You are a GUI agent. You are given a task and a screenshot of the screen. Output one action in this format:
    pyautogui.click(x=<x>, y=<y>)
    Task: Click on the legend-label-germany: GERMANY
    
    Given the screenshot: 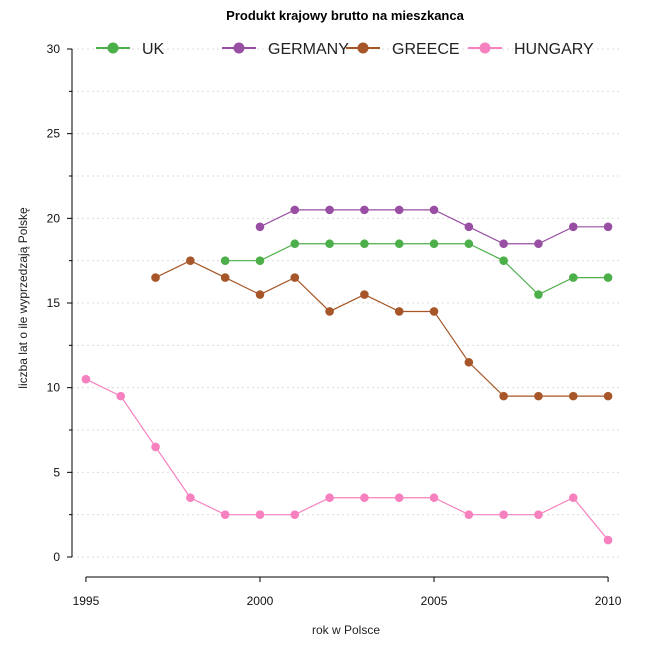 What is the action you would take?
    pyautogui.click(x=308, y=49)
    